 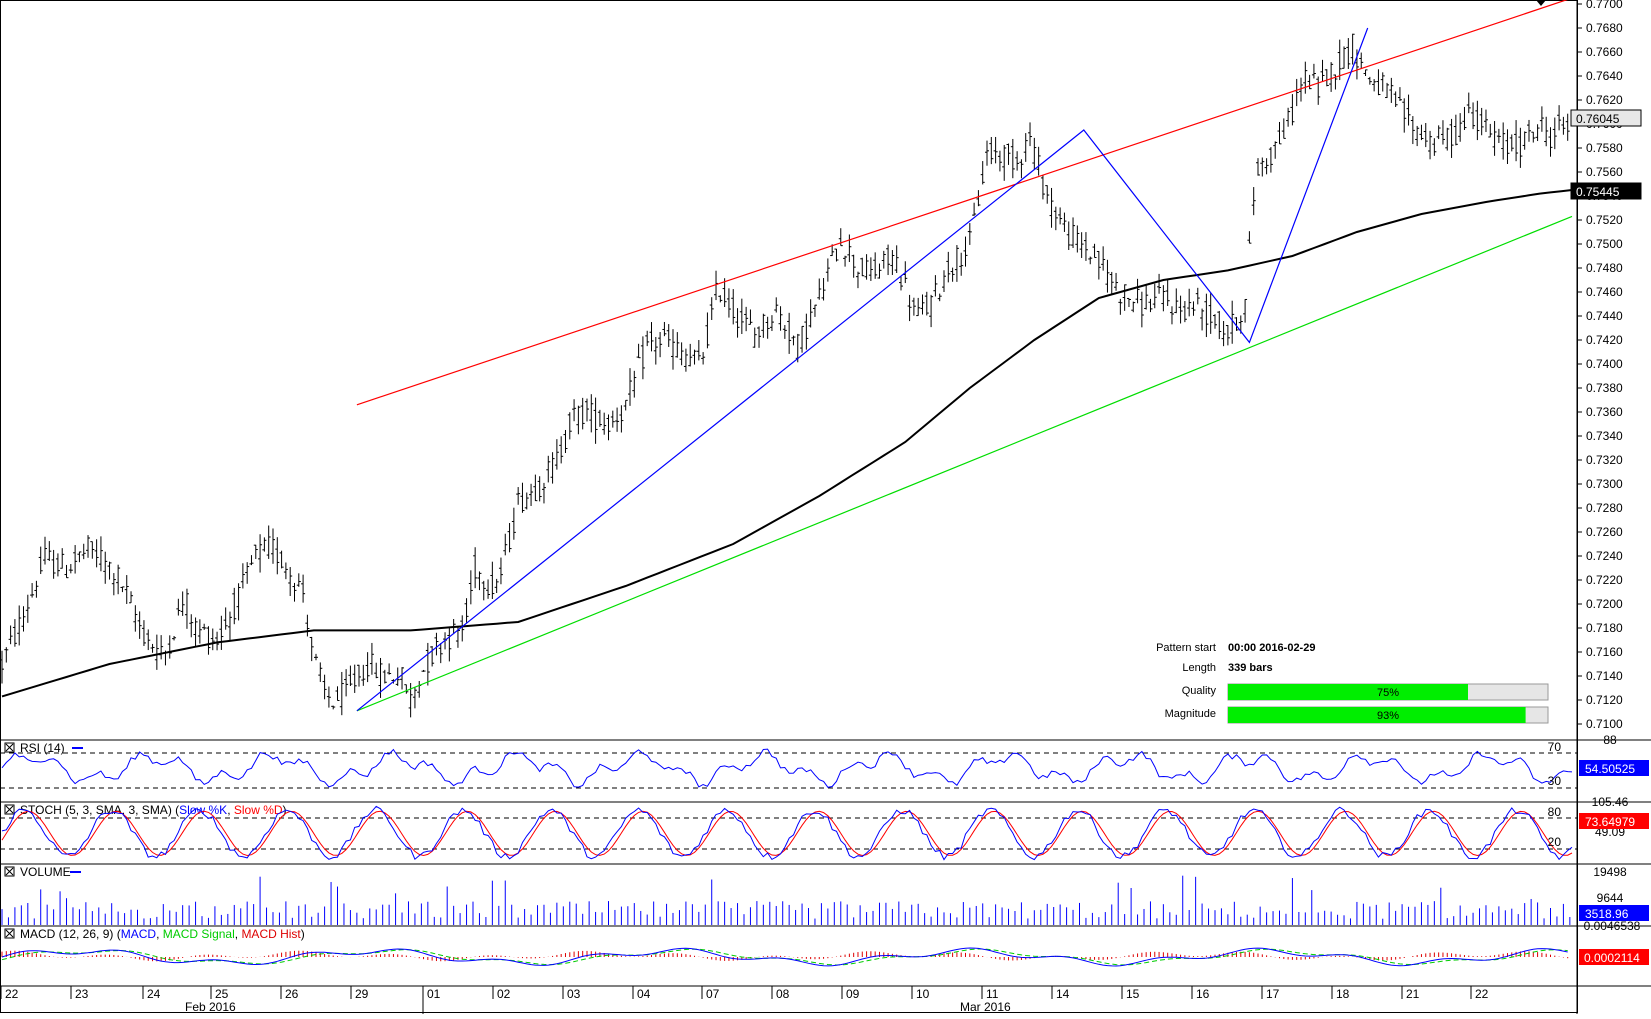 What do you see at coordinates (210, 1007) in the screenshot?
I see `month-label-feb: Feb 2016` at bounding box center [210, 1007].